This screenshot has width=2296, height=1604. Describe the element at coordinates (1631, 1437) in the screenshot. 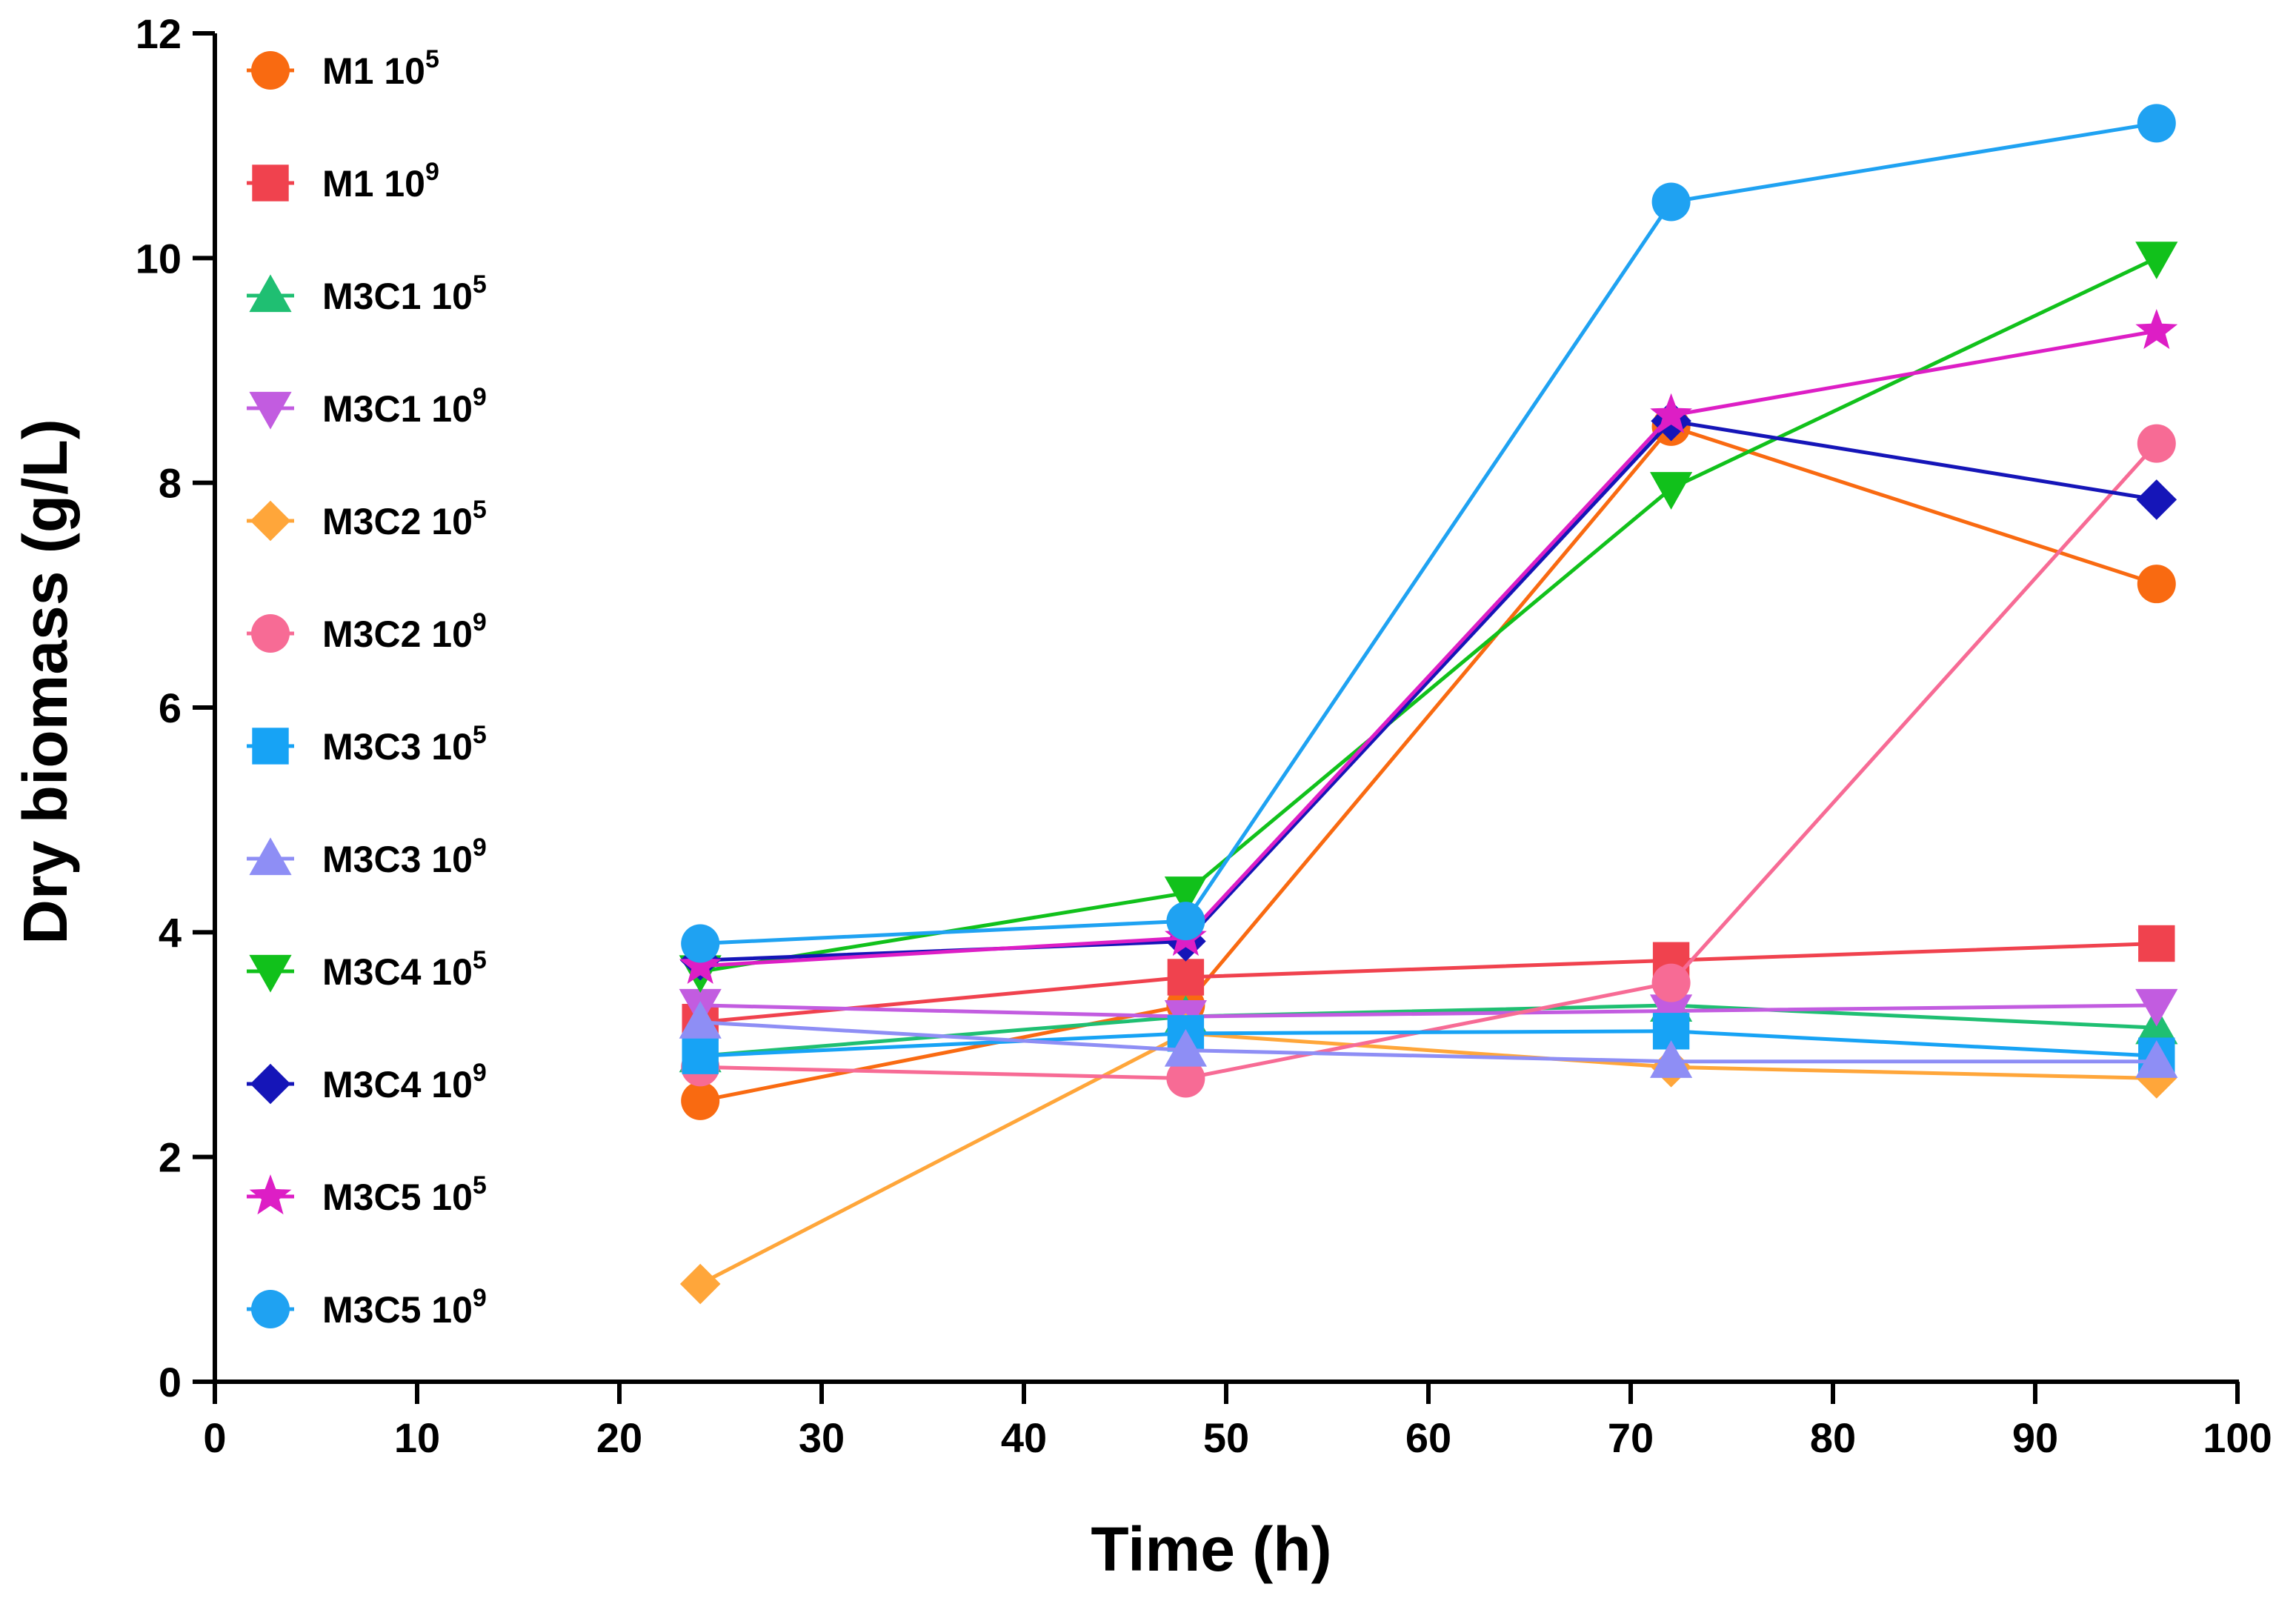

I see `x-tick-label: 70` at that location.